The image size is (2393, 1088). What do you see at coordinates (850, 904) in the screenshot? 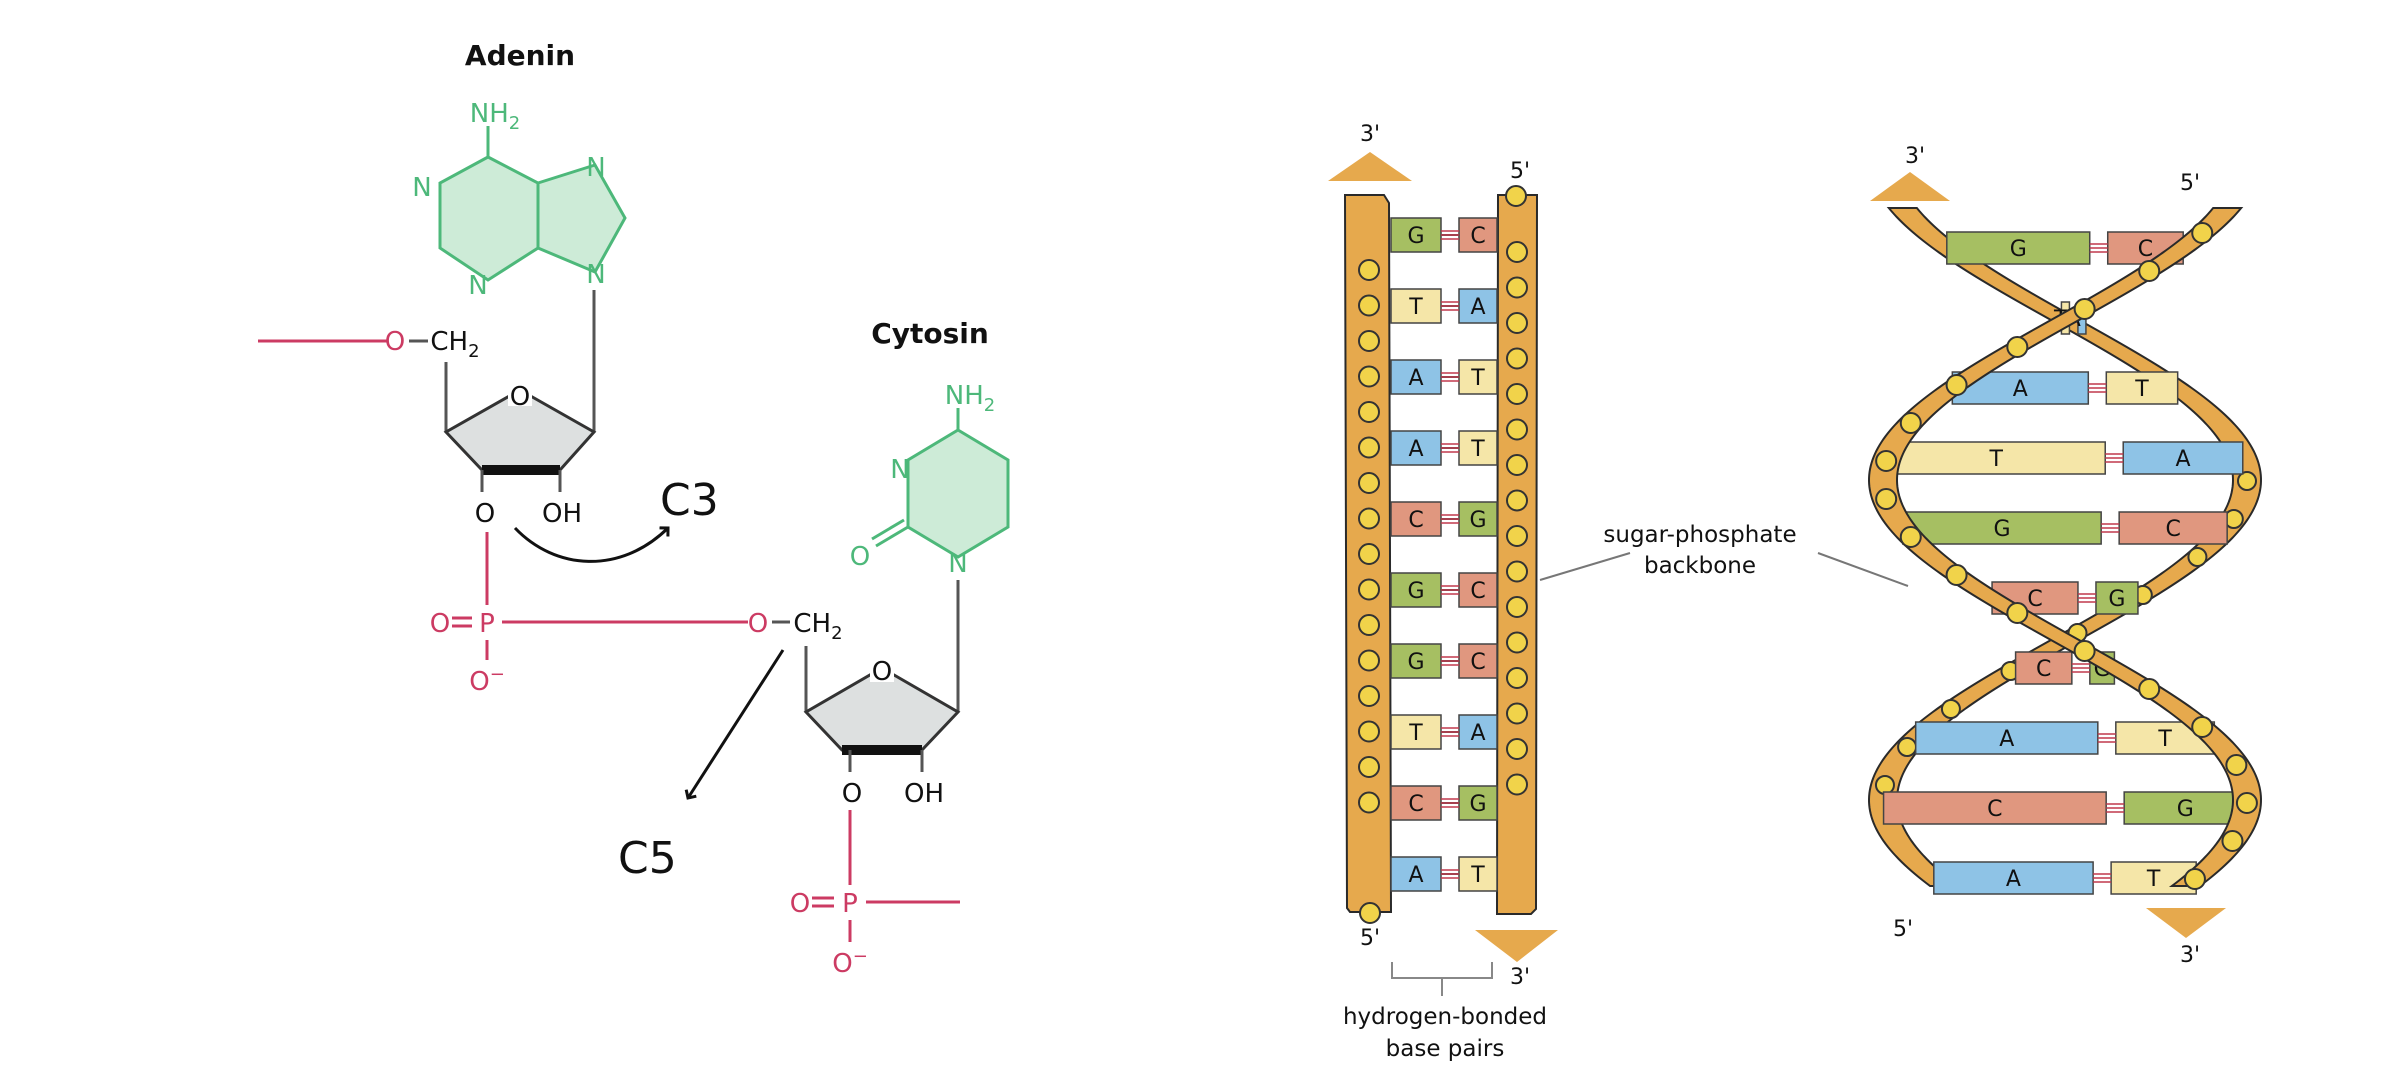
I see `p-2: P` at bounding box center [850, 904].